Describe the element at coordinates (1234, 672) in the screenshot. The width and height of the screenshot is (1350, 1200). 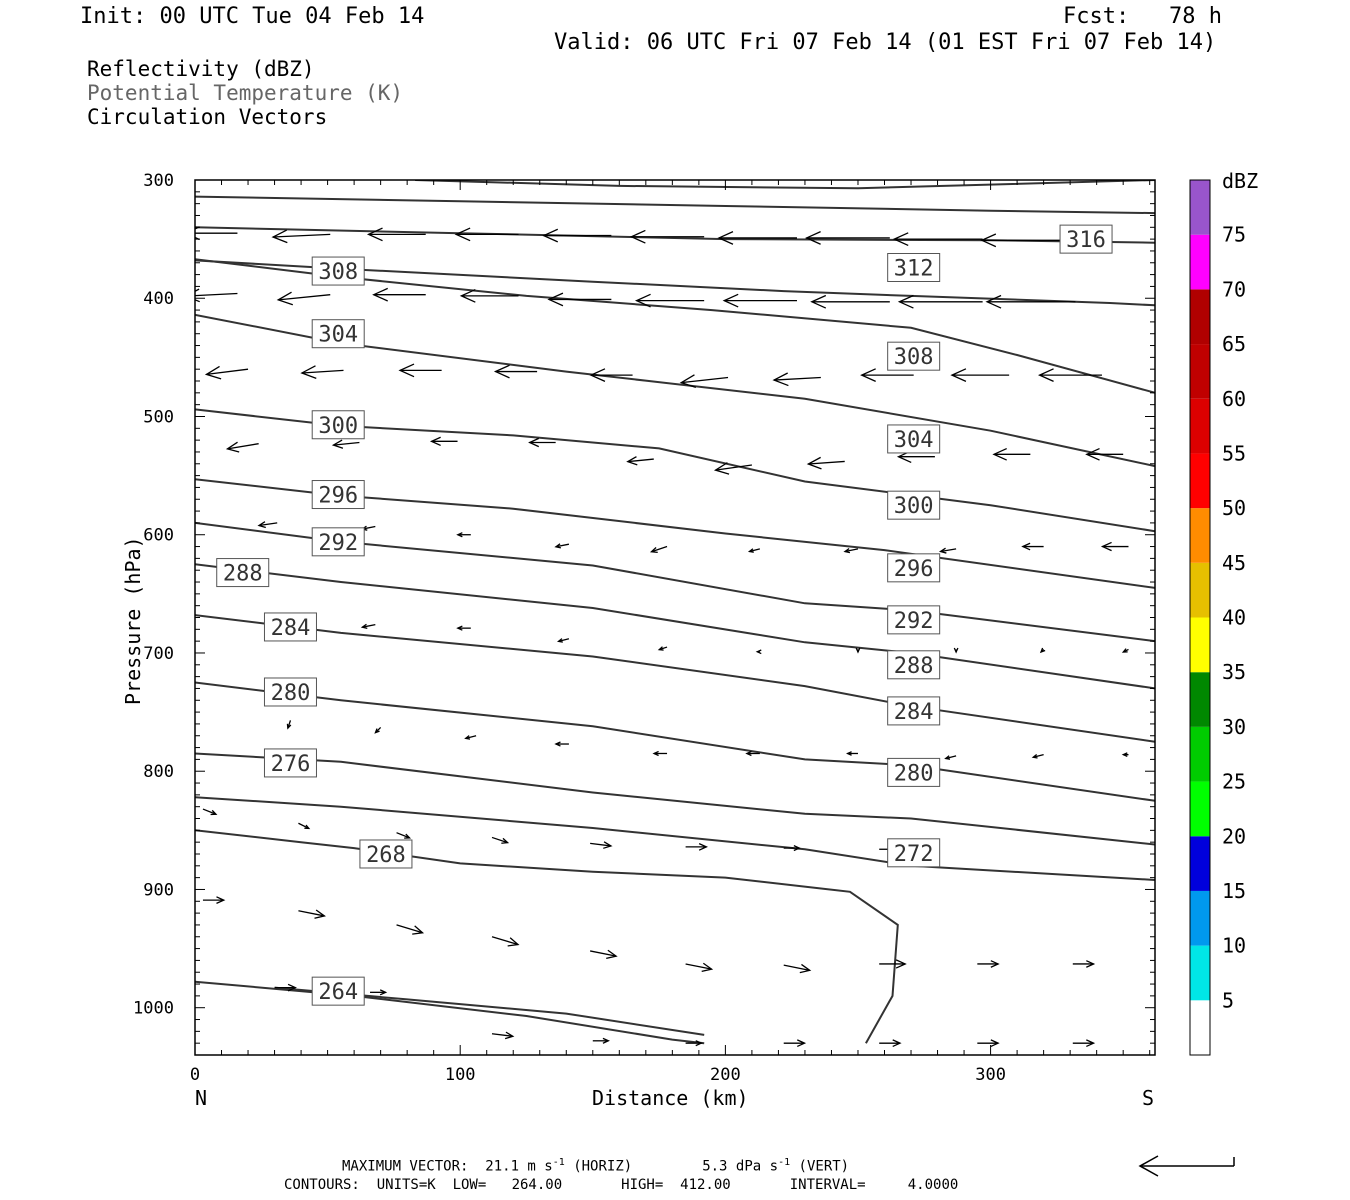
I see `color-scale-label: 35` at that location.